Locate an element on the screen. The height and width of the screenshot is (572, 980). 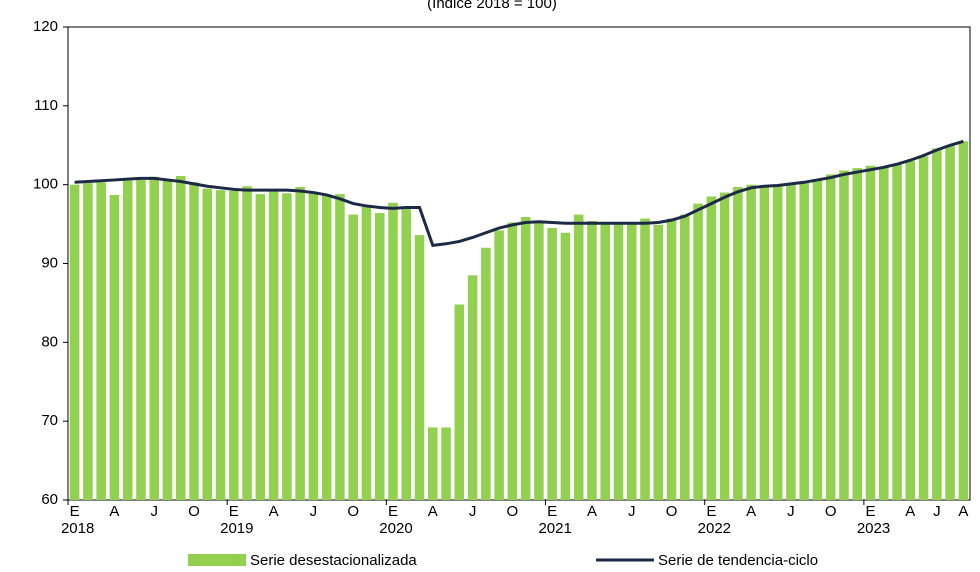
year-label: 2022 is located at coordinates (714, 528).